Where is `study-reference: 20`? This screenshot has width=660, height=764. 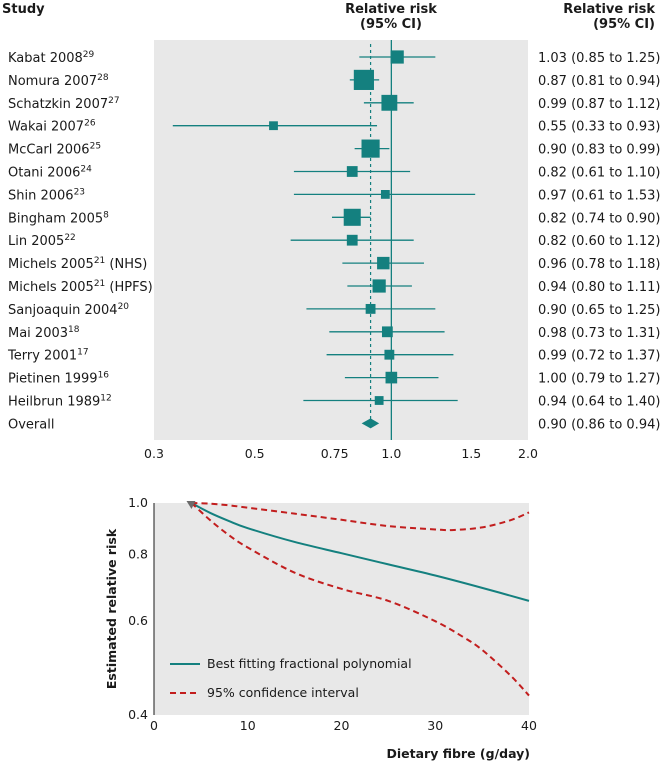
study-reference: 20 is located at coordinates (124, 307).